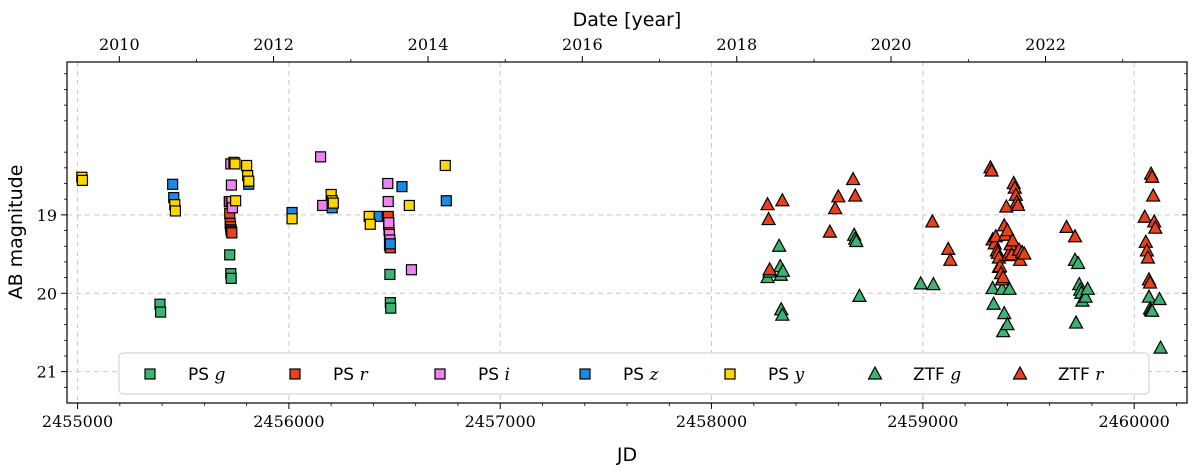  Describe the element at coordinates (1081, 375) in the screenshot. I see `legend-label: ZTF r` at that location.